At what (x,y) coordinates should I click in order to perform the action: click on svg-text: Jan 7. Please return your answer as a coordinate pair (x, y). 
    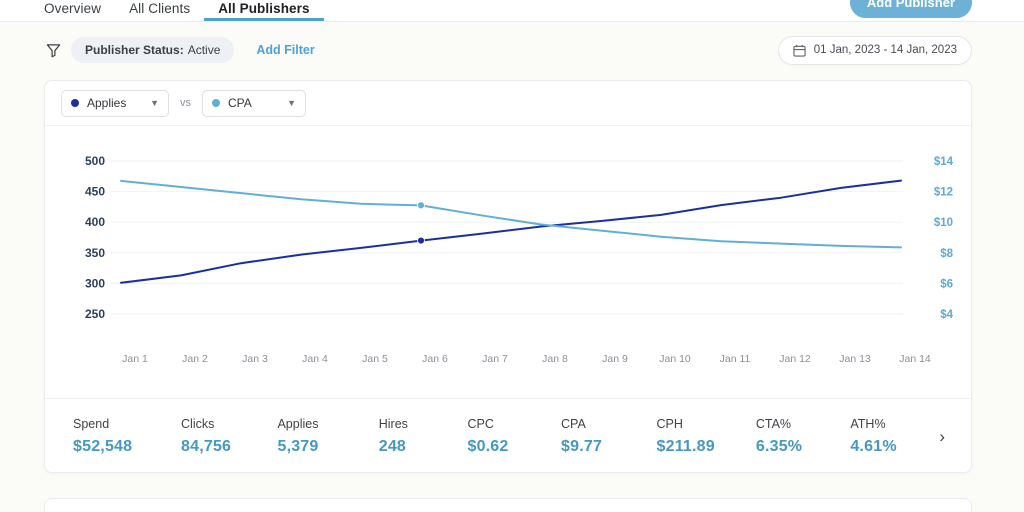
    Looking at the image, I should click on (495, 359).